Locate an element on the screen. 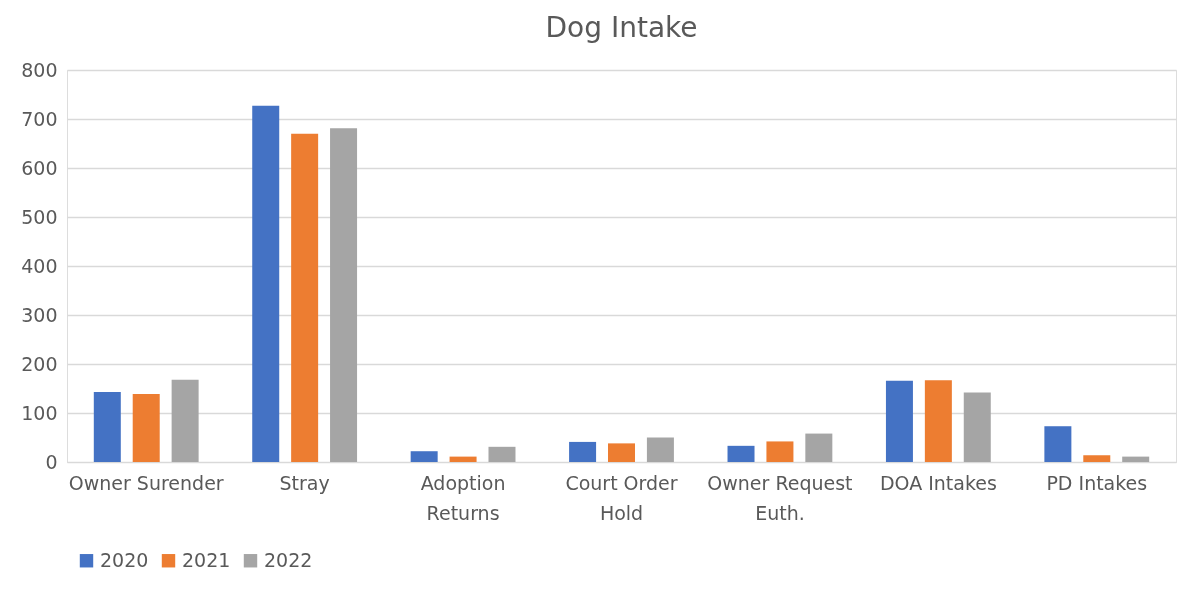 Image resolution: width=1196 pixels, height=591 pixels. y-tick-label: 700 is located at coordinates (39, 118).